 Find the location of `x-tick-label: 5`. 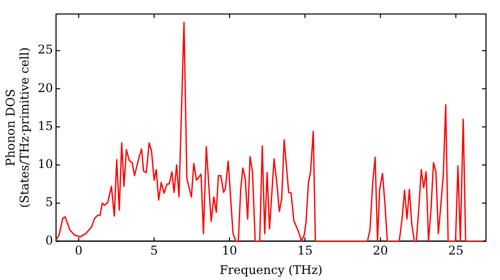

x-tick-label: 5 is located at coordinates (154, 251).